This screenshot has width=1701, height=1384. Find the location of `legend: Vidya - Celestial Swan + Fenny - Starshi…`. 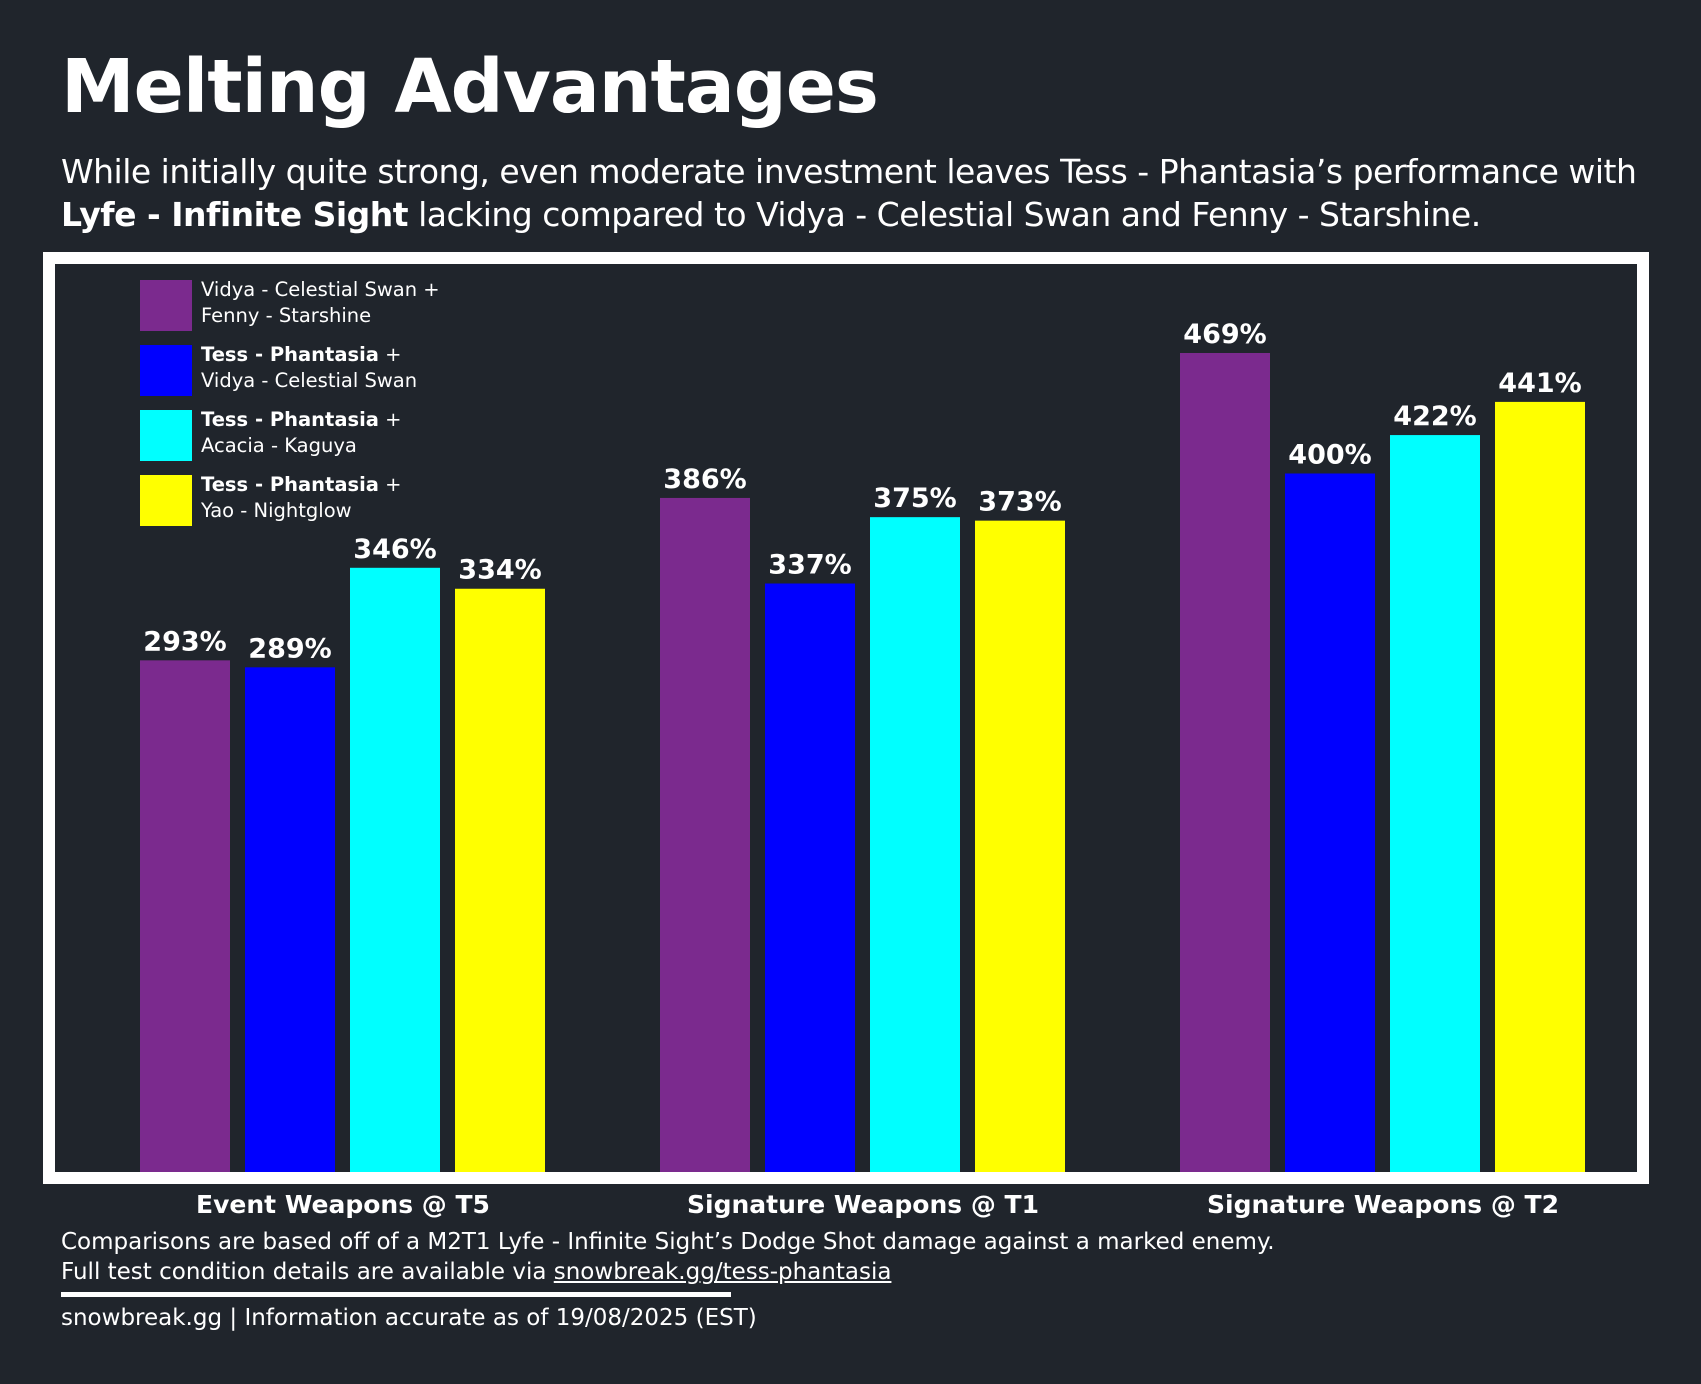

legend: Vidya - Celestial Swan + Fenny - Starshi… is located at coordinates (290, 408).